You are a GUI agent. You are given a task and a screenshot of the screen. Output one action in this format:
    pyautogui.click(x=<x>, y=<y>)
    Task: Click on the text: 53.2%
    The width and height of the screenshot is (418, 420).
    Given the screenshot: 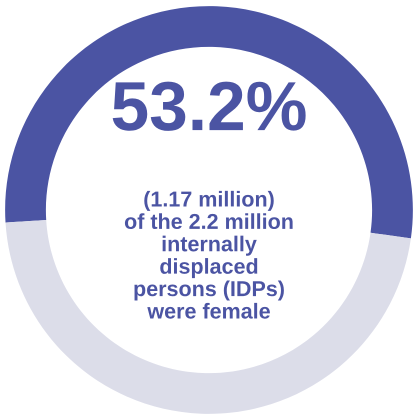 What is the action you would take?
    pyautogui.click(x=209, y=106)
    